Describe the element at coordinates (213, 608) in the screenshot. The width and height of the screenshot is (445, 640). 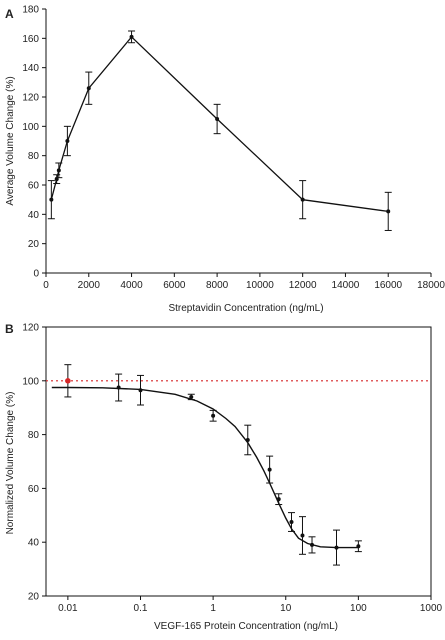
I see `x-tick-label: 1` at that location.